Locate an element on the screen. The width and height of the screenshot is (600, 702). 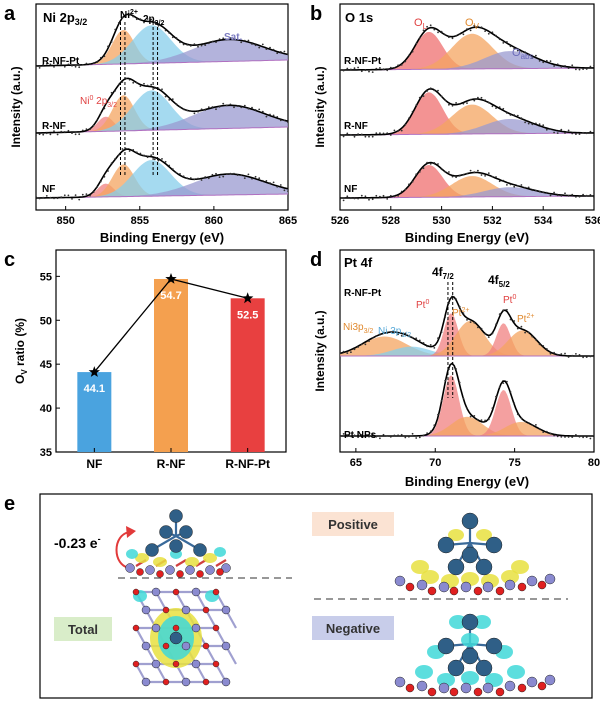
fit-peak-sat is located at coordinates (162, 186).